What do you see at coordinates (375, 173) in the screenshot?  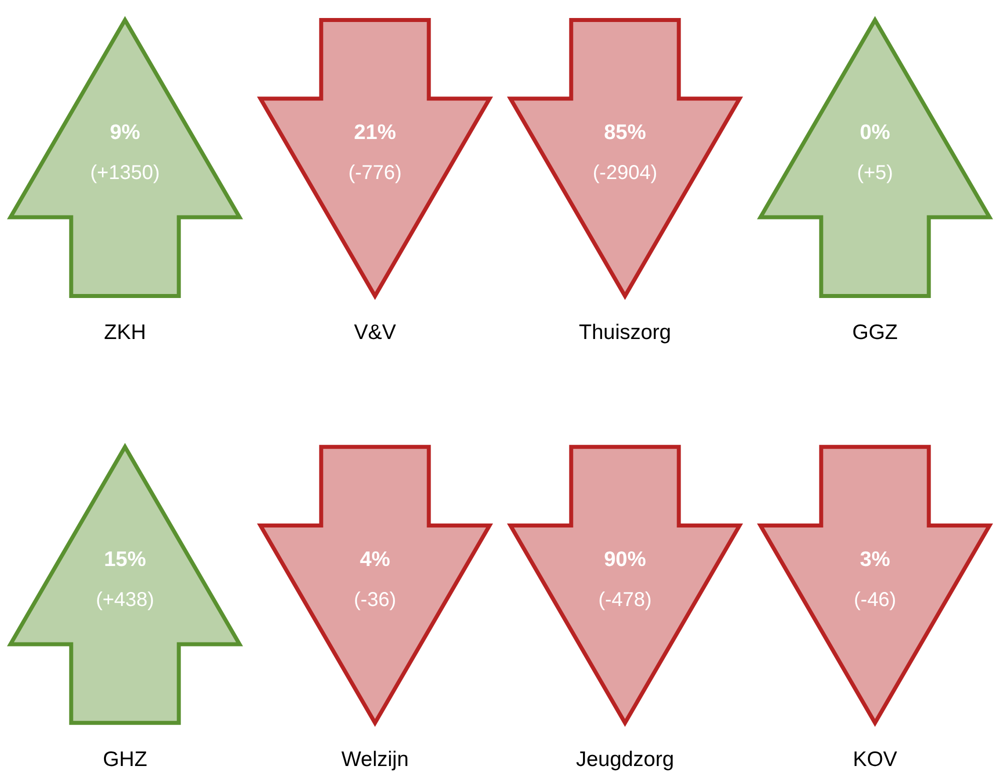 I see `data-label: (-776)` at bounding box center [375, 173].